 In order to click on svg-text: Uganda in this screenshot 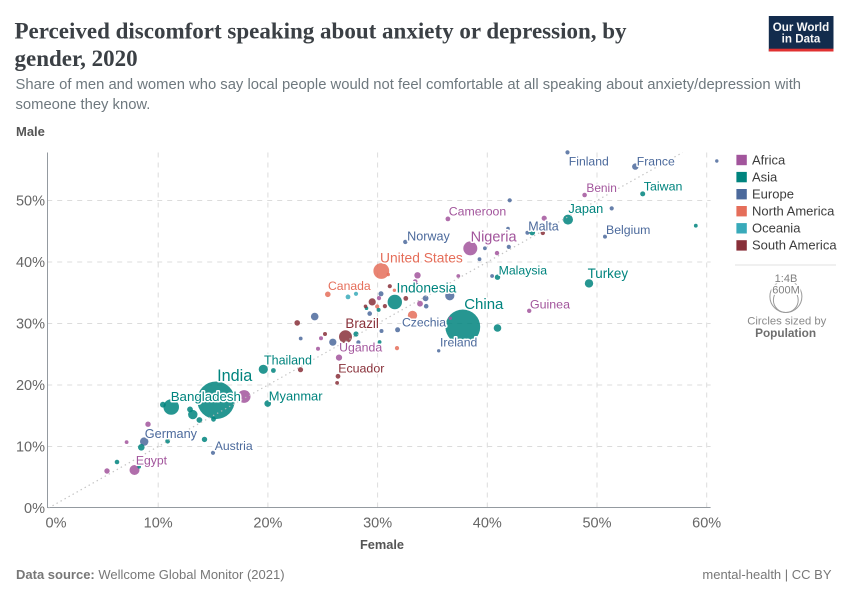, I will do `click(360, 348)`.